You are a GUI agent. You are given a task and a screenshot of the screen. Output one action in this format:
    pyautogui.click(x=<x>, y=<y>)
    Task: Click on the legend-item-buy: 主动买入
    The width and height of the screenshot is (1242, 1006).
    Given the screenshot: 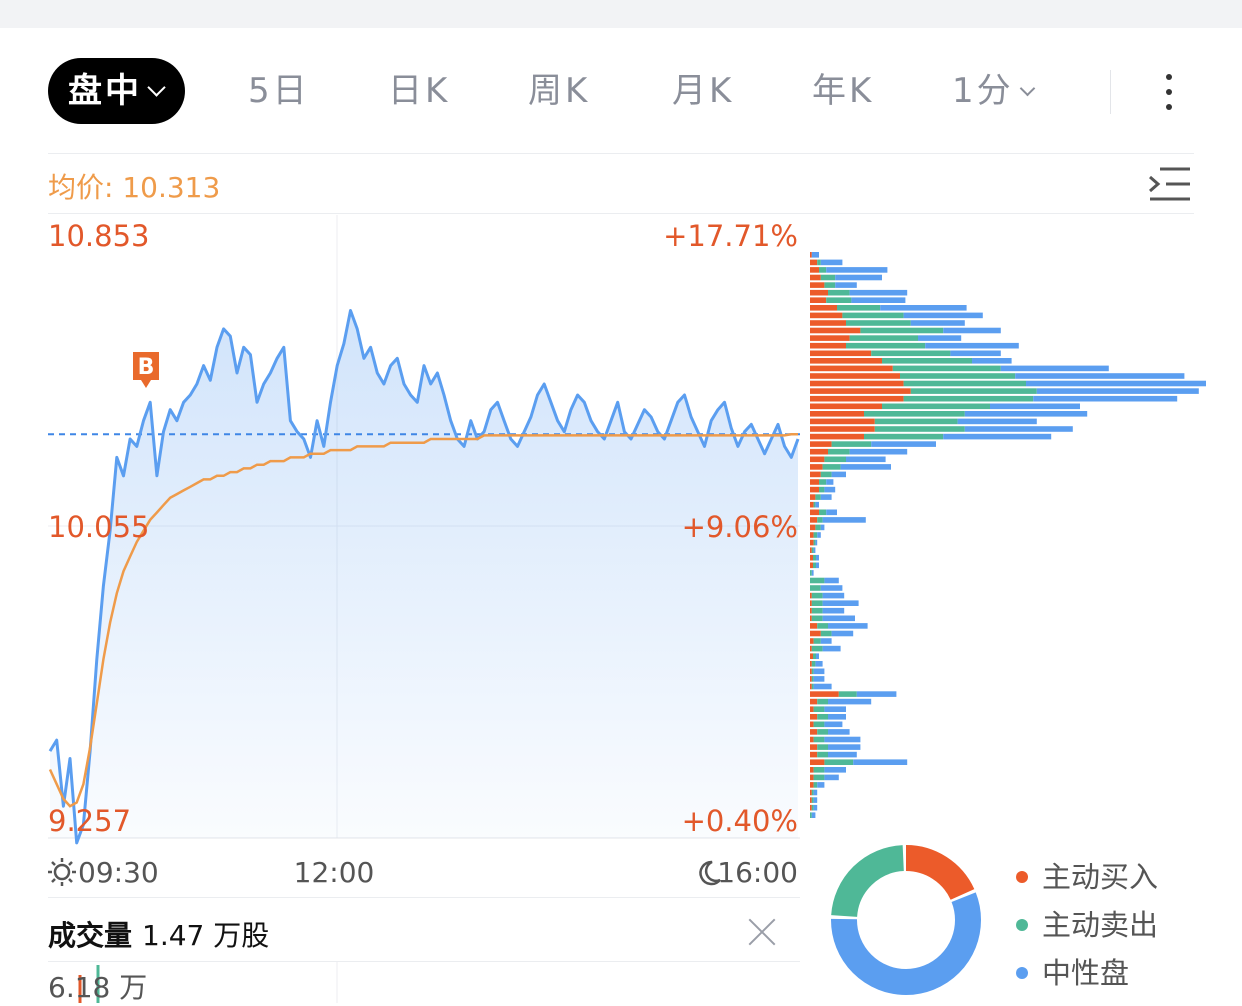 What is the action you would take?
    pyautogui.click(x=1087, y=875)
    